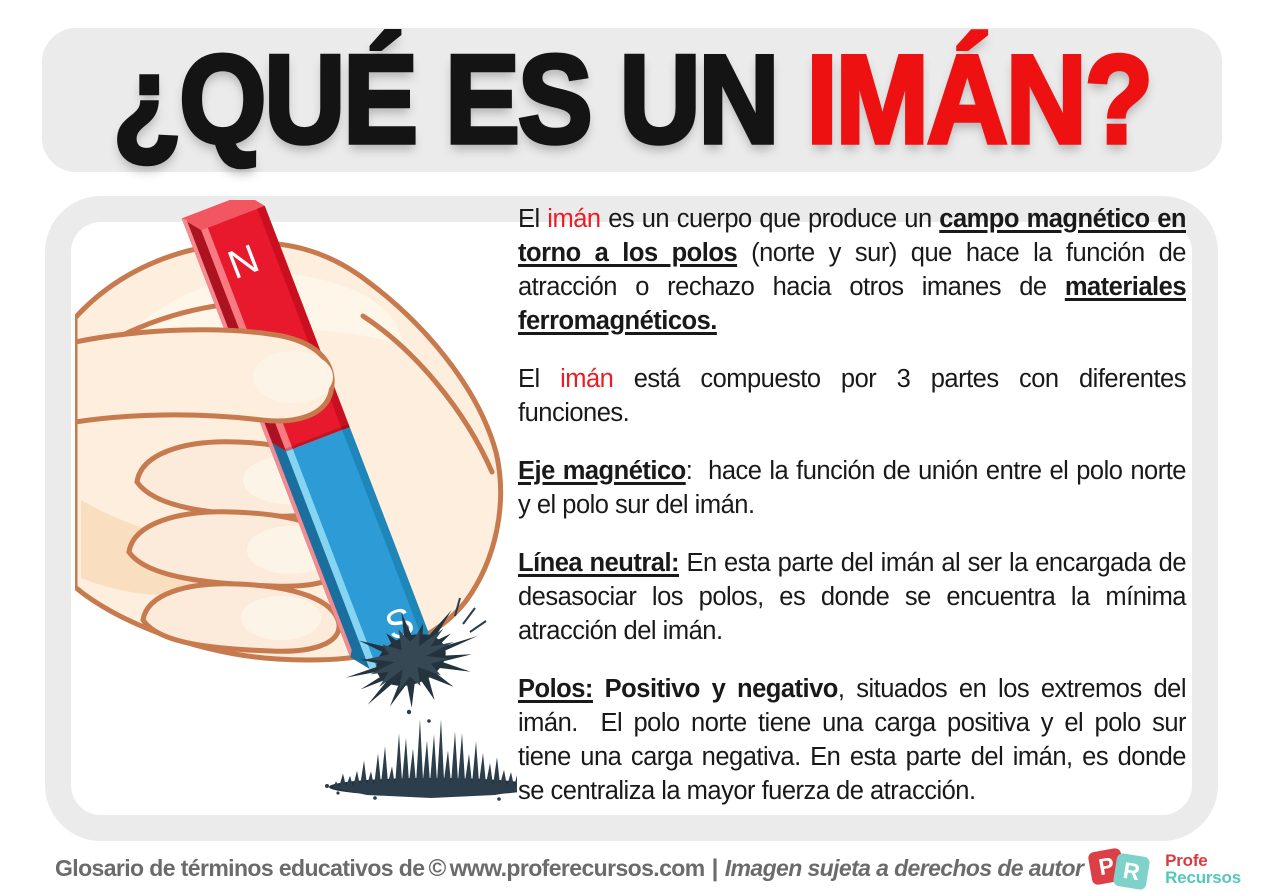 The width and height of the screenshot is (1263, 893). I want to click on logo-wordmark: Profe Recursos, so click(1203, 869).